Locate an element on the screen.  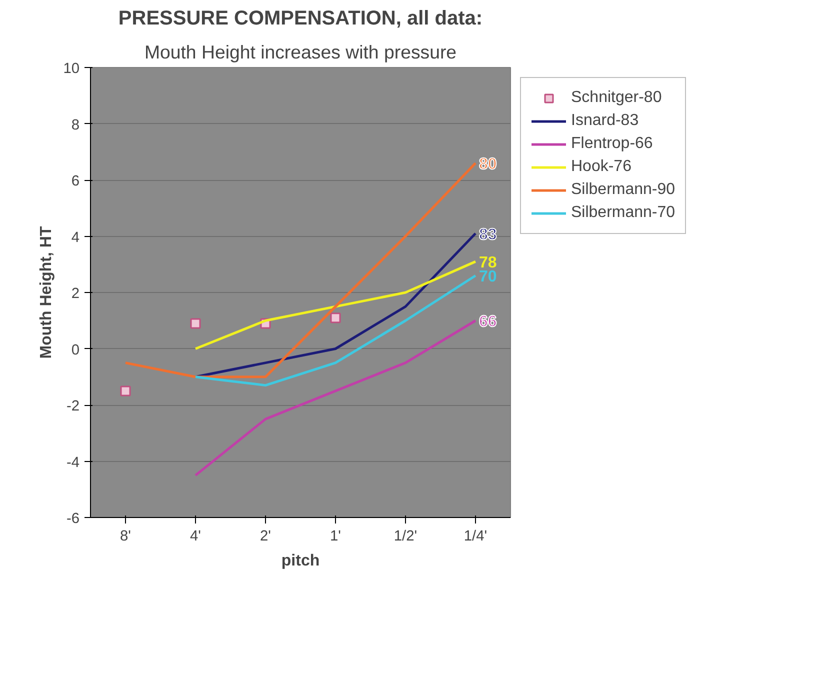
x-tick-label: 4' is located at coordinates (196, 536).